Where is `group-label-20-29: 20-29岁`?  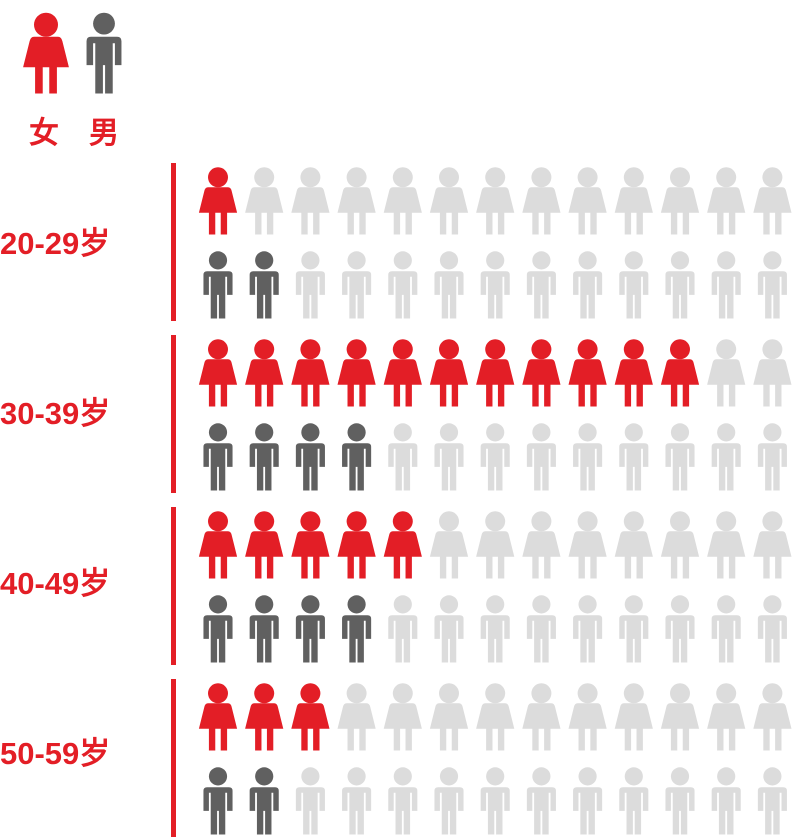
group-label-20-29: 20-29岁 is located at coordinates (55, 243).